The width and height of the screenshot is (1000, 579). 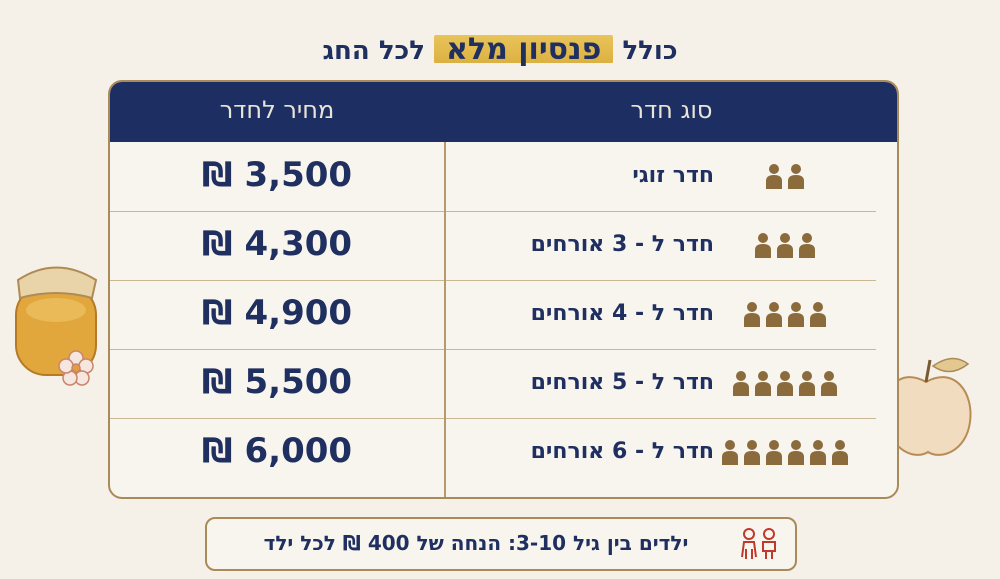 I want to click on title-highlight: פנסיון מלא, so click(x=524, y=49).